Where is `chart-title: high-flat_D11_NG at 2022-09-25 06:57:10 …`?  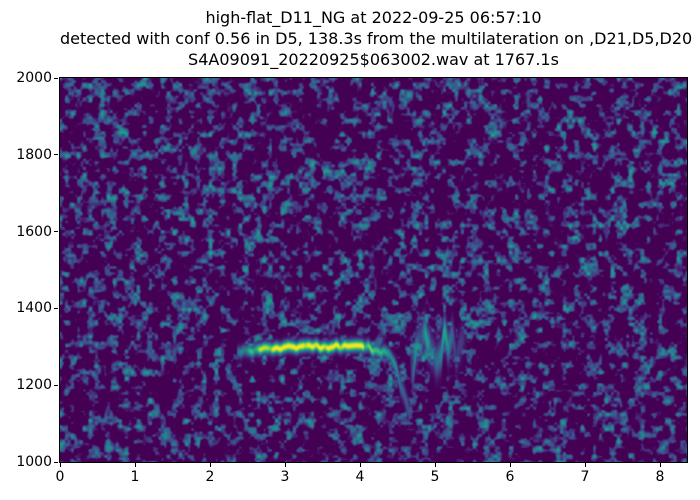
chart-title: high-flat_D11_NG at 2022-09-25 06:57:10 … is located at coordinates (376, 38).